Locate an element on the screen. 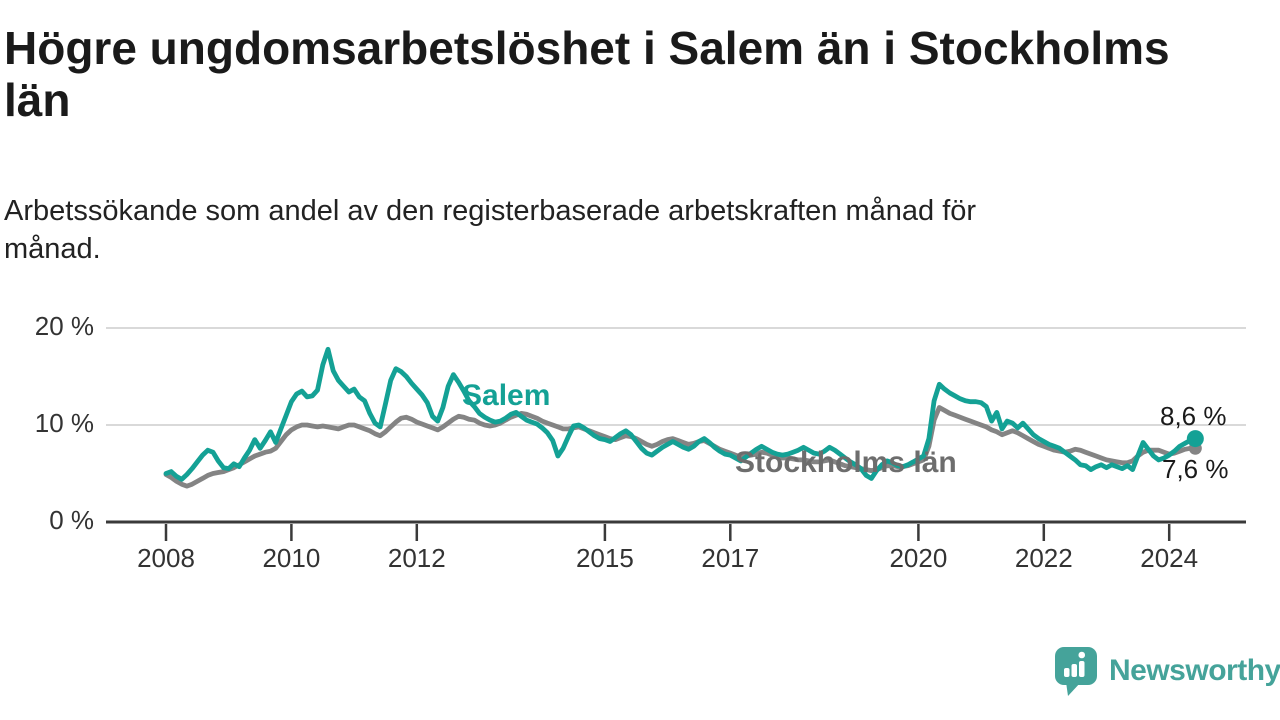  end-value-stockholms-lan: 7,6 % is located at coordinates (1195, 469).